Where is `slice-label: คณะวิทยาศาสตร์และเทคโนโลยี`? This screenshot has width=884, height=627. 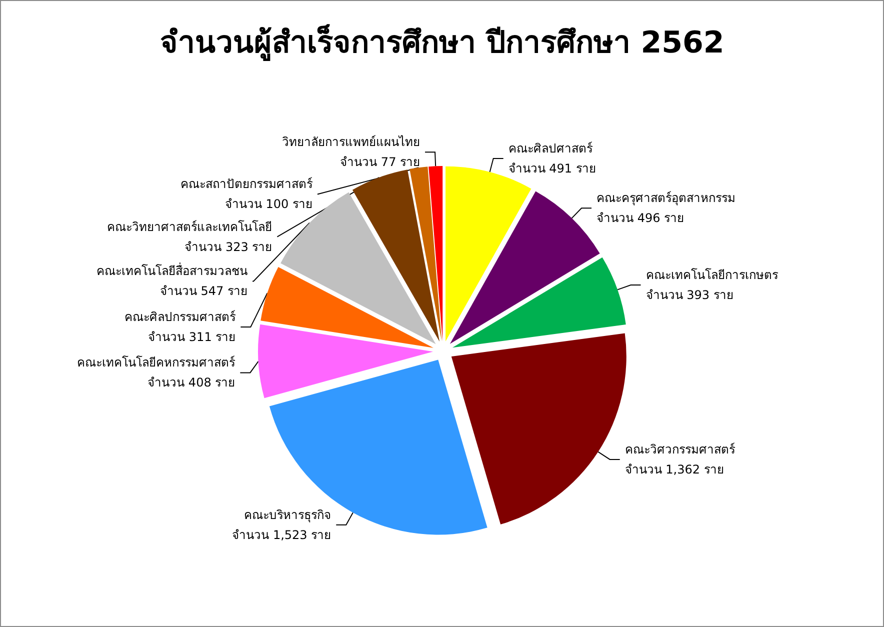
slice-label: คณะวิทยาศาสตร์และเทคโนโลยี is located at coordinates (189, 227).